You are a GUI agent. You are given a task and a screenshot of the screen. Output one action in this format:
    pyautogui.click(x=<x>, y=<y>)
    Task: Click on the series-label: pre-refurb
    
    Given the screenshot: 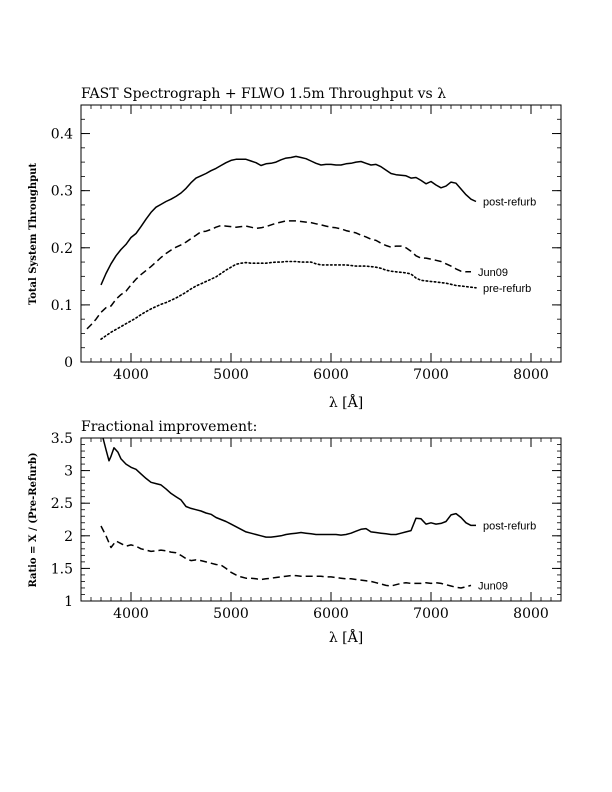 What is the action you would take?
    pyautogui.click(x=507, y=289)
    